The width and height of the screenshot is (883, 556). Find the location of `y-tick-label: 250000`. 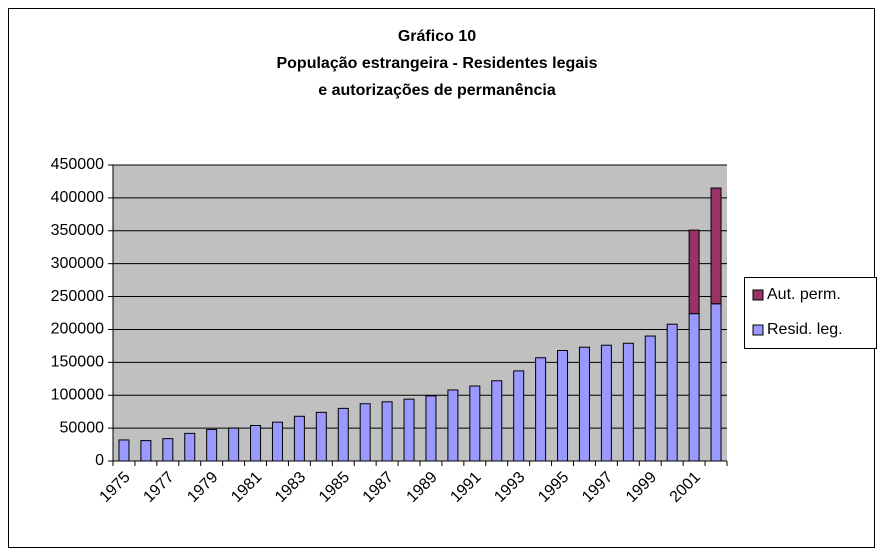

y-tick-label: 250000 is located at coordinates (77, 296).